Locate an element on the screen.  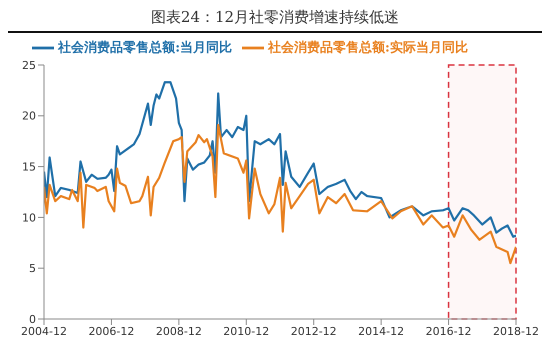
x-tick-label: 2018-12 is located at coordinates (516, 331).